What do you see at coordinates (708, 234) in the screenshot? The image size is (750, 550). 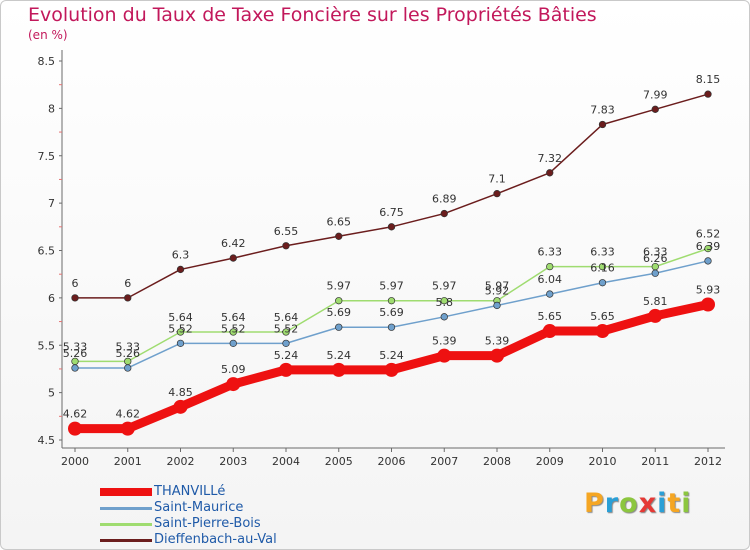 I see `data-label: 6.52` at bounding box center [708, 234].